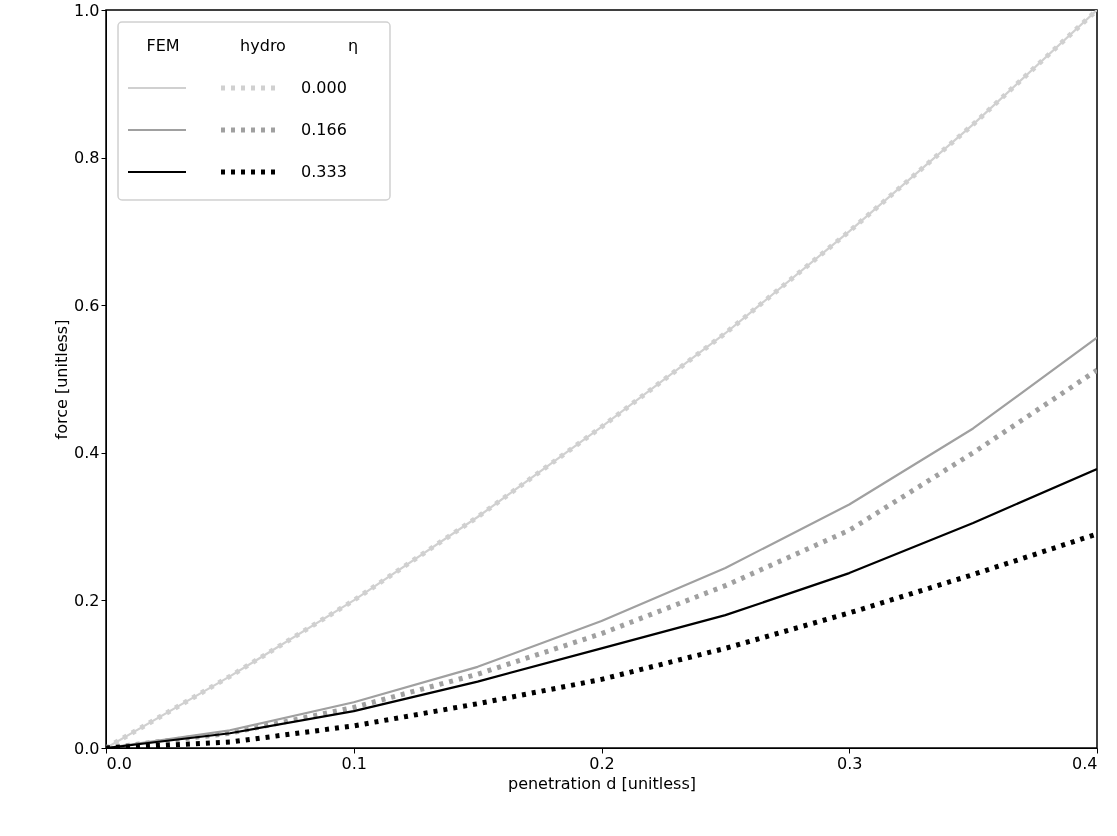  Describe the element at coordinates (87, 305) in the screenshot. I see `y-tick-label: 0.6` at that location.